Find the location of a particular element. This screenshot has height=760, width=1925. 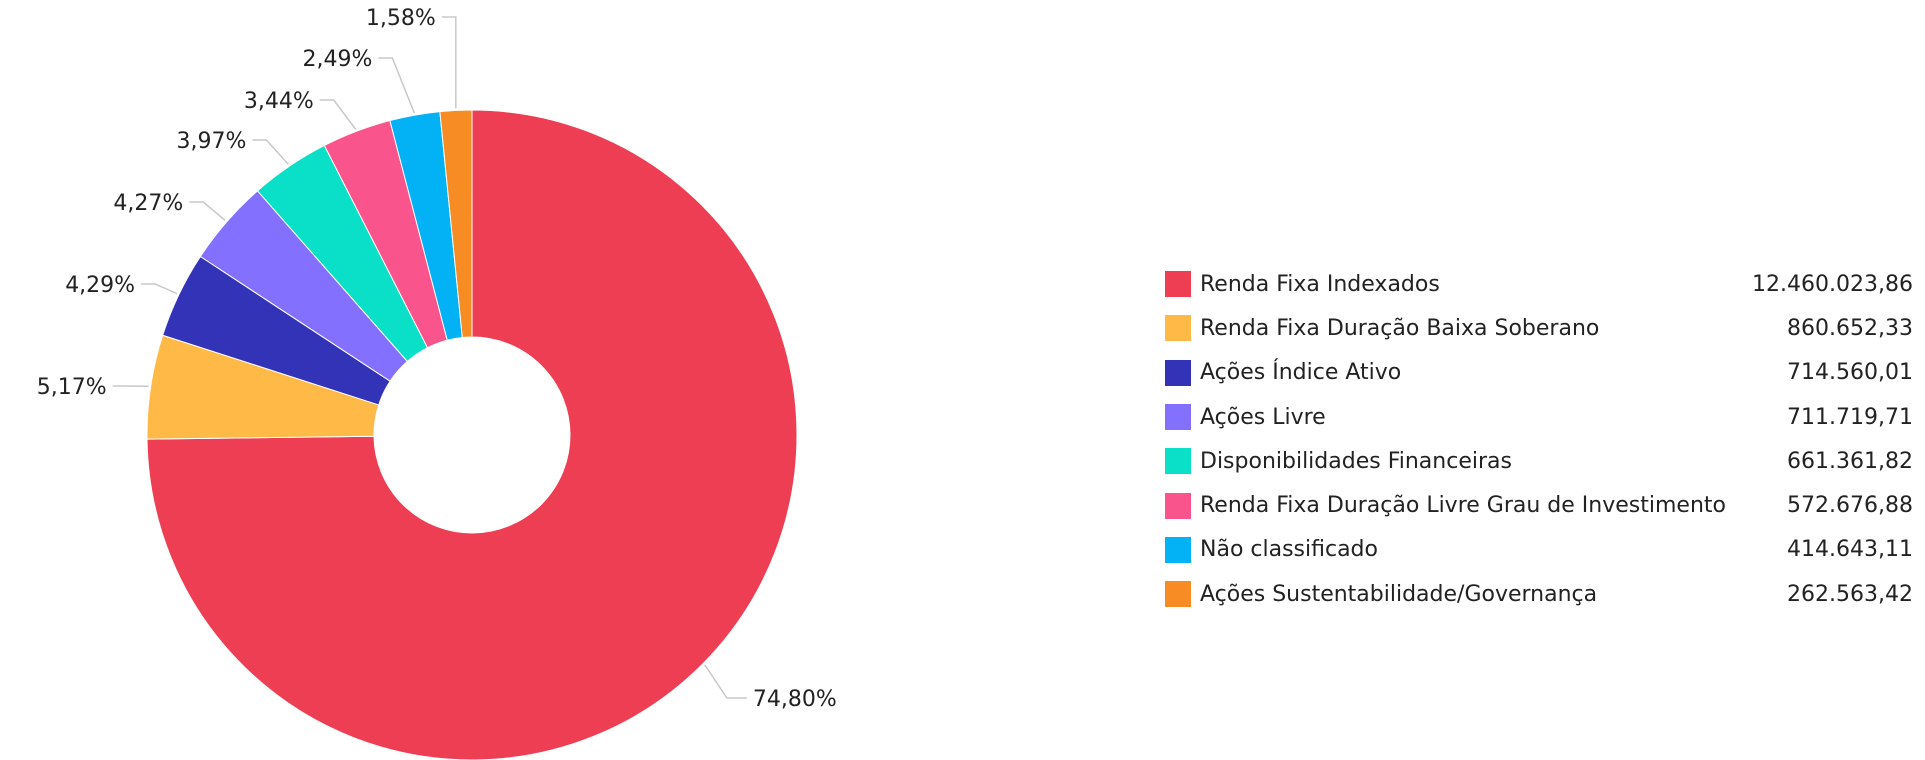

legend-label: Ações Livre is located at coordinates (1263, 417).